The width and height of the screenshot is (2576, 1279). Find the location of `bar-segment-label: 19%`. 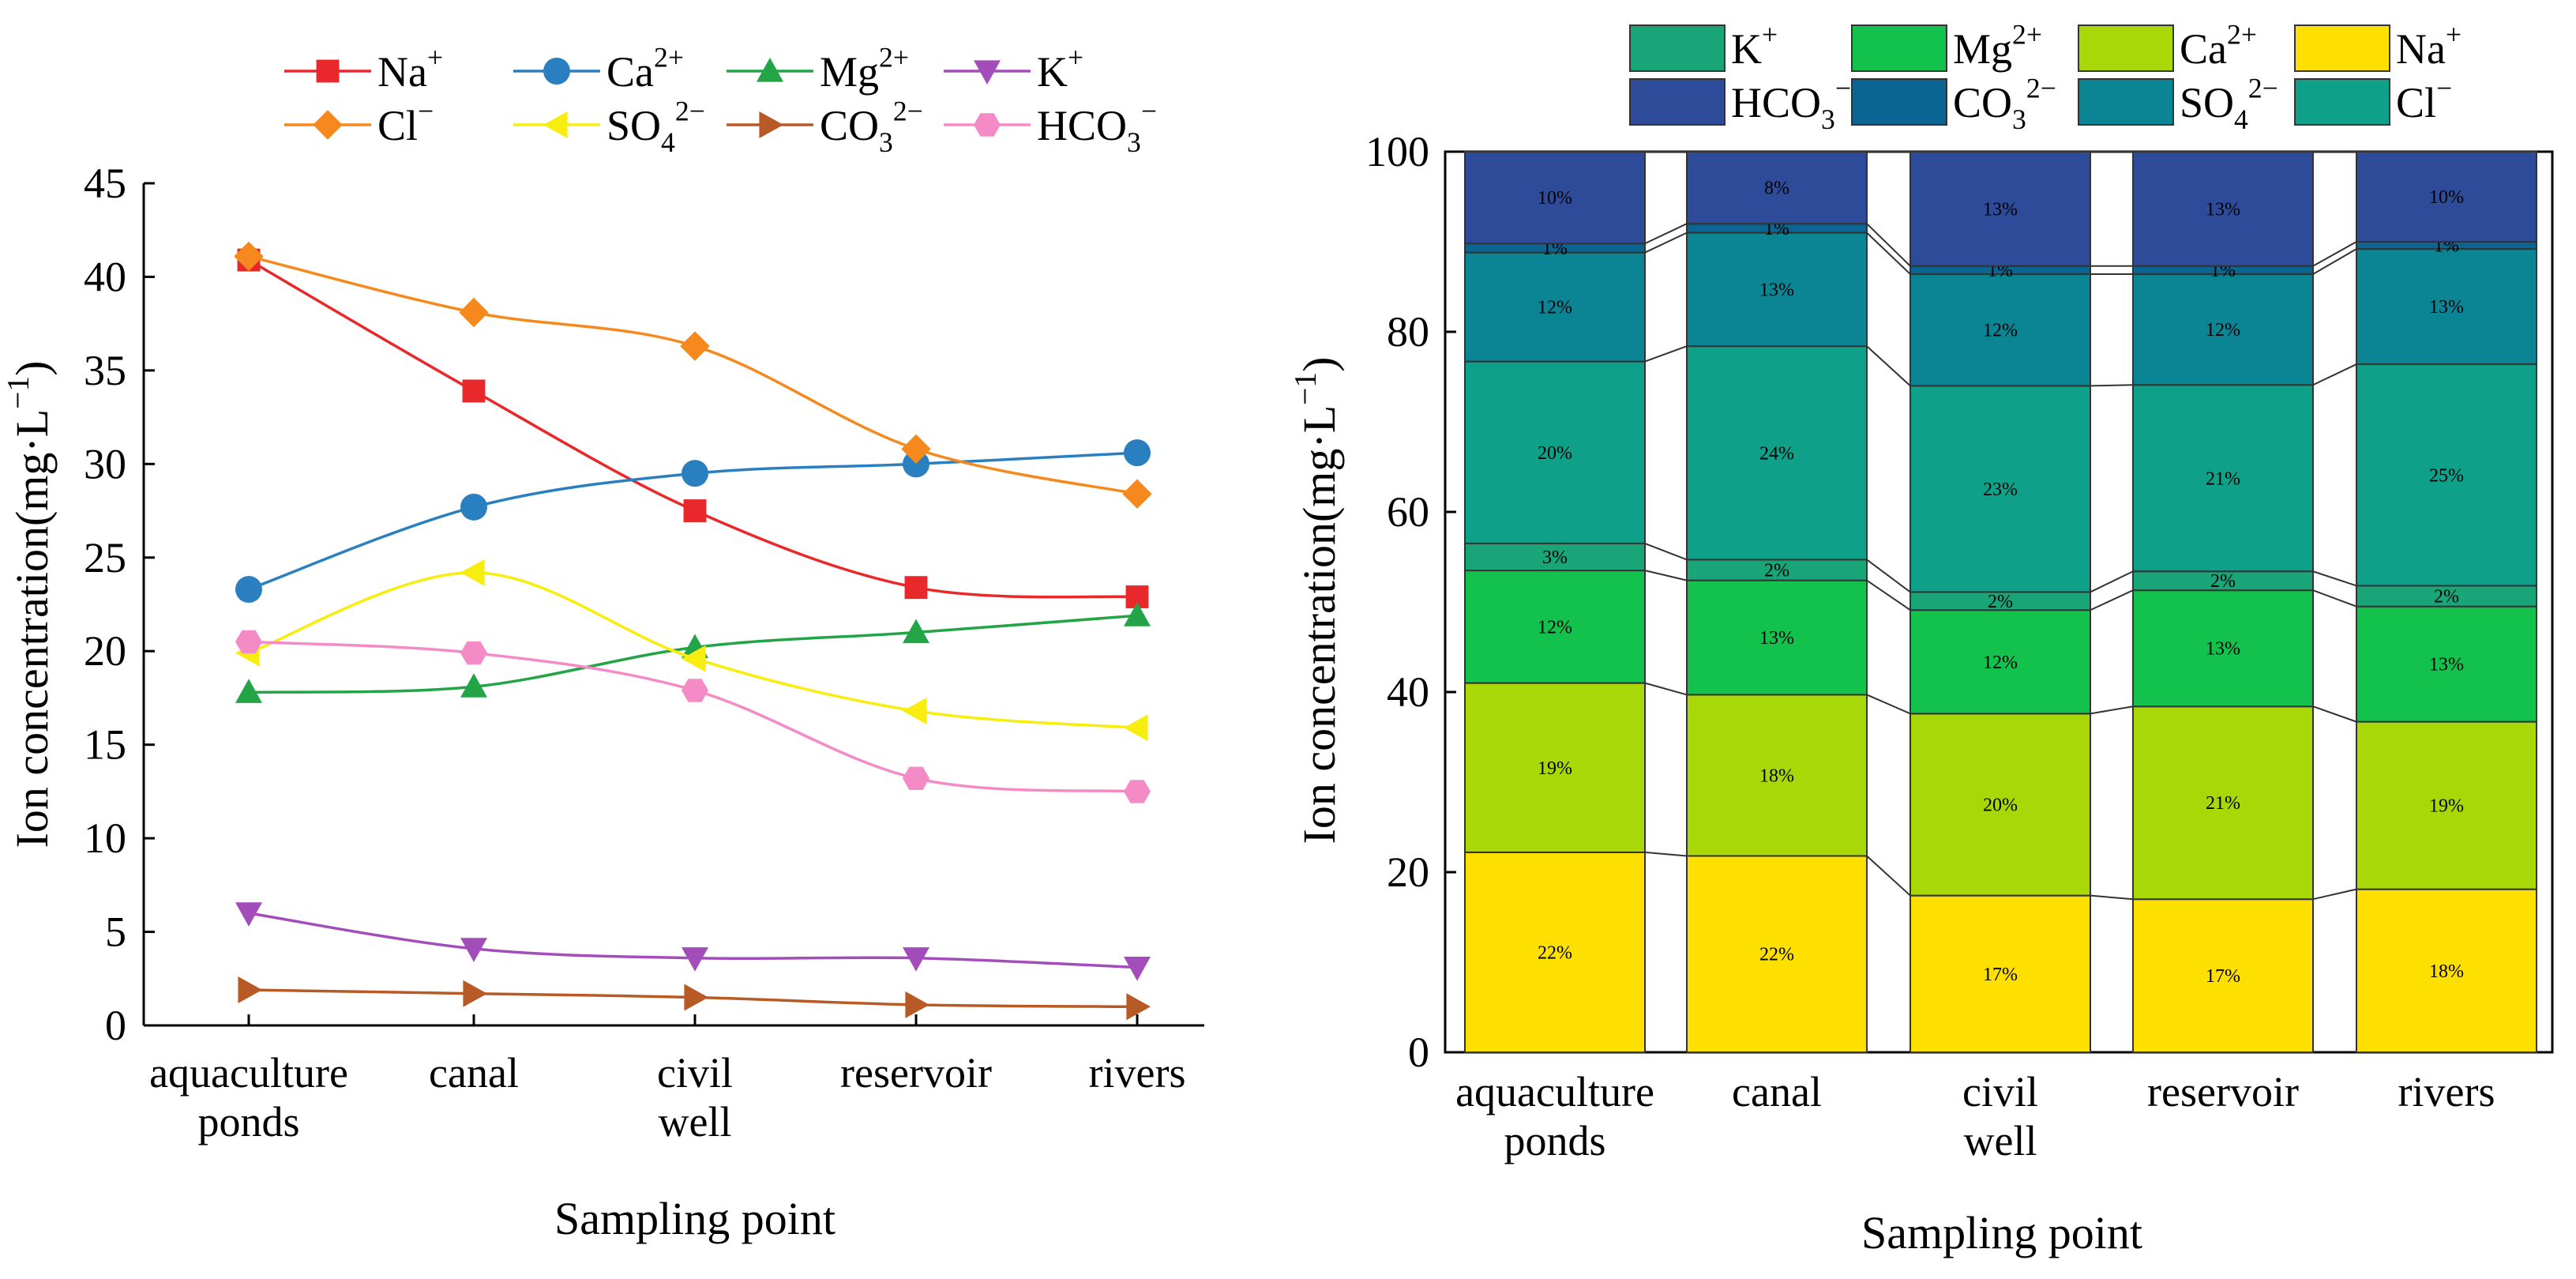

bar-segment-label: 19% is located at coordinates (1555, 768).